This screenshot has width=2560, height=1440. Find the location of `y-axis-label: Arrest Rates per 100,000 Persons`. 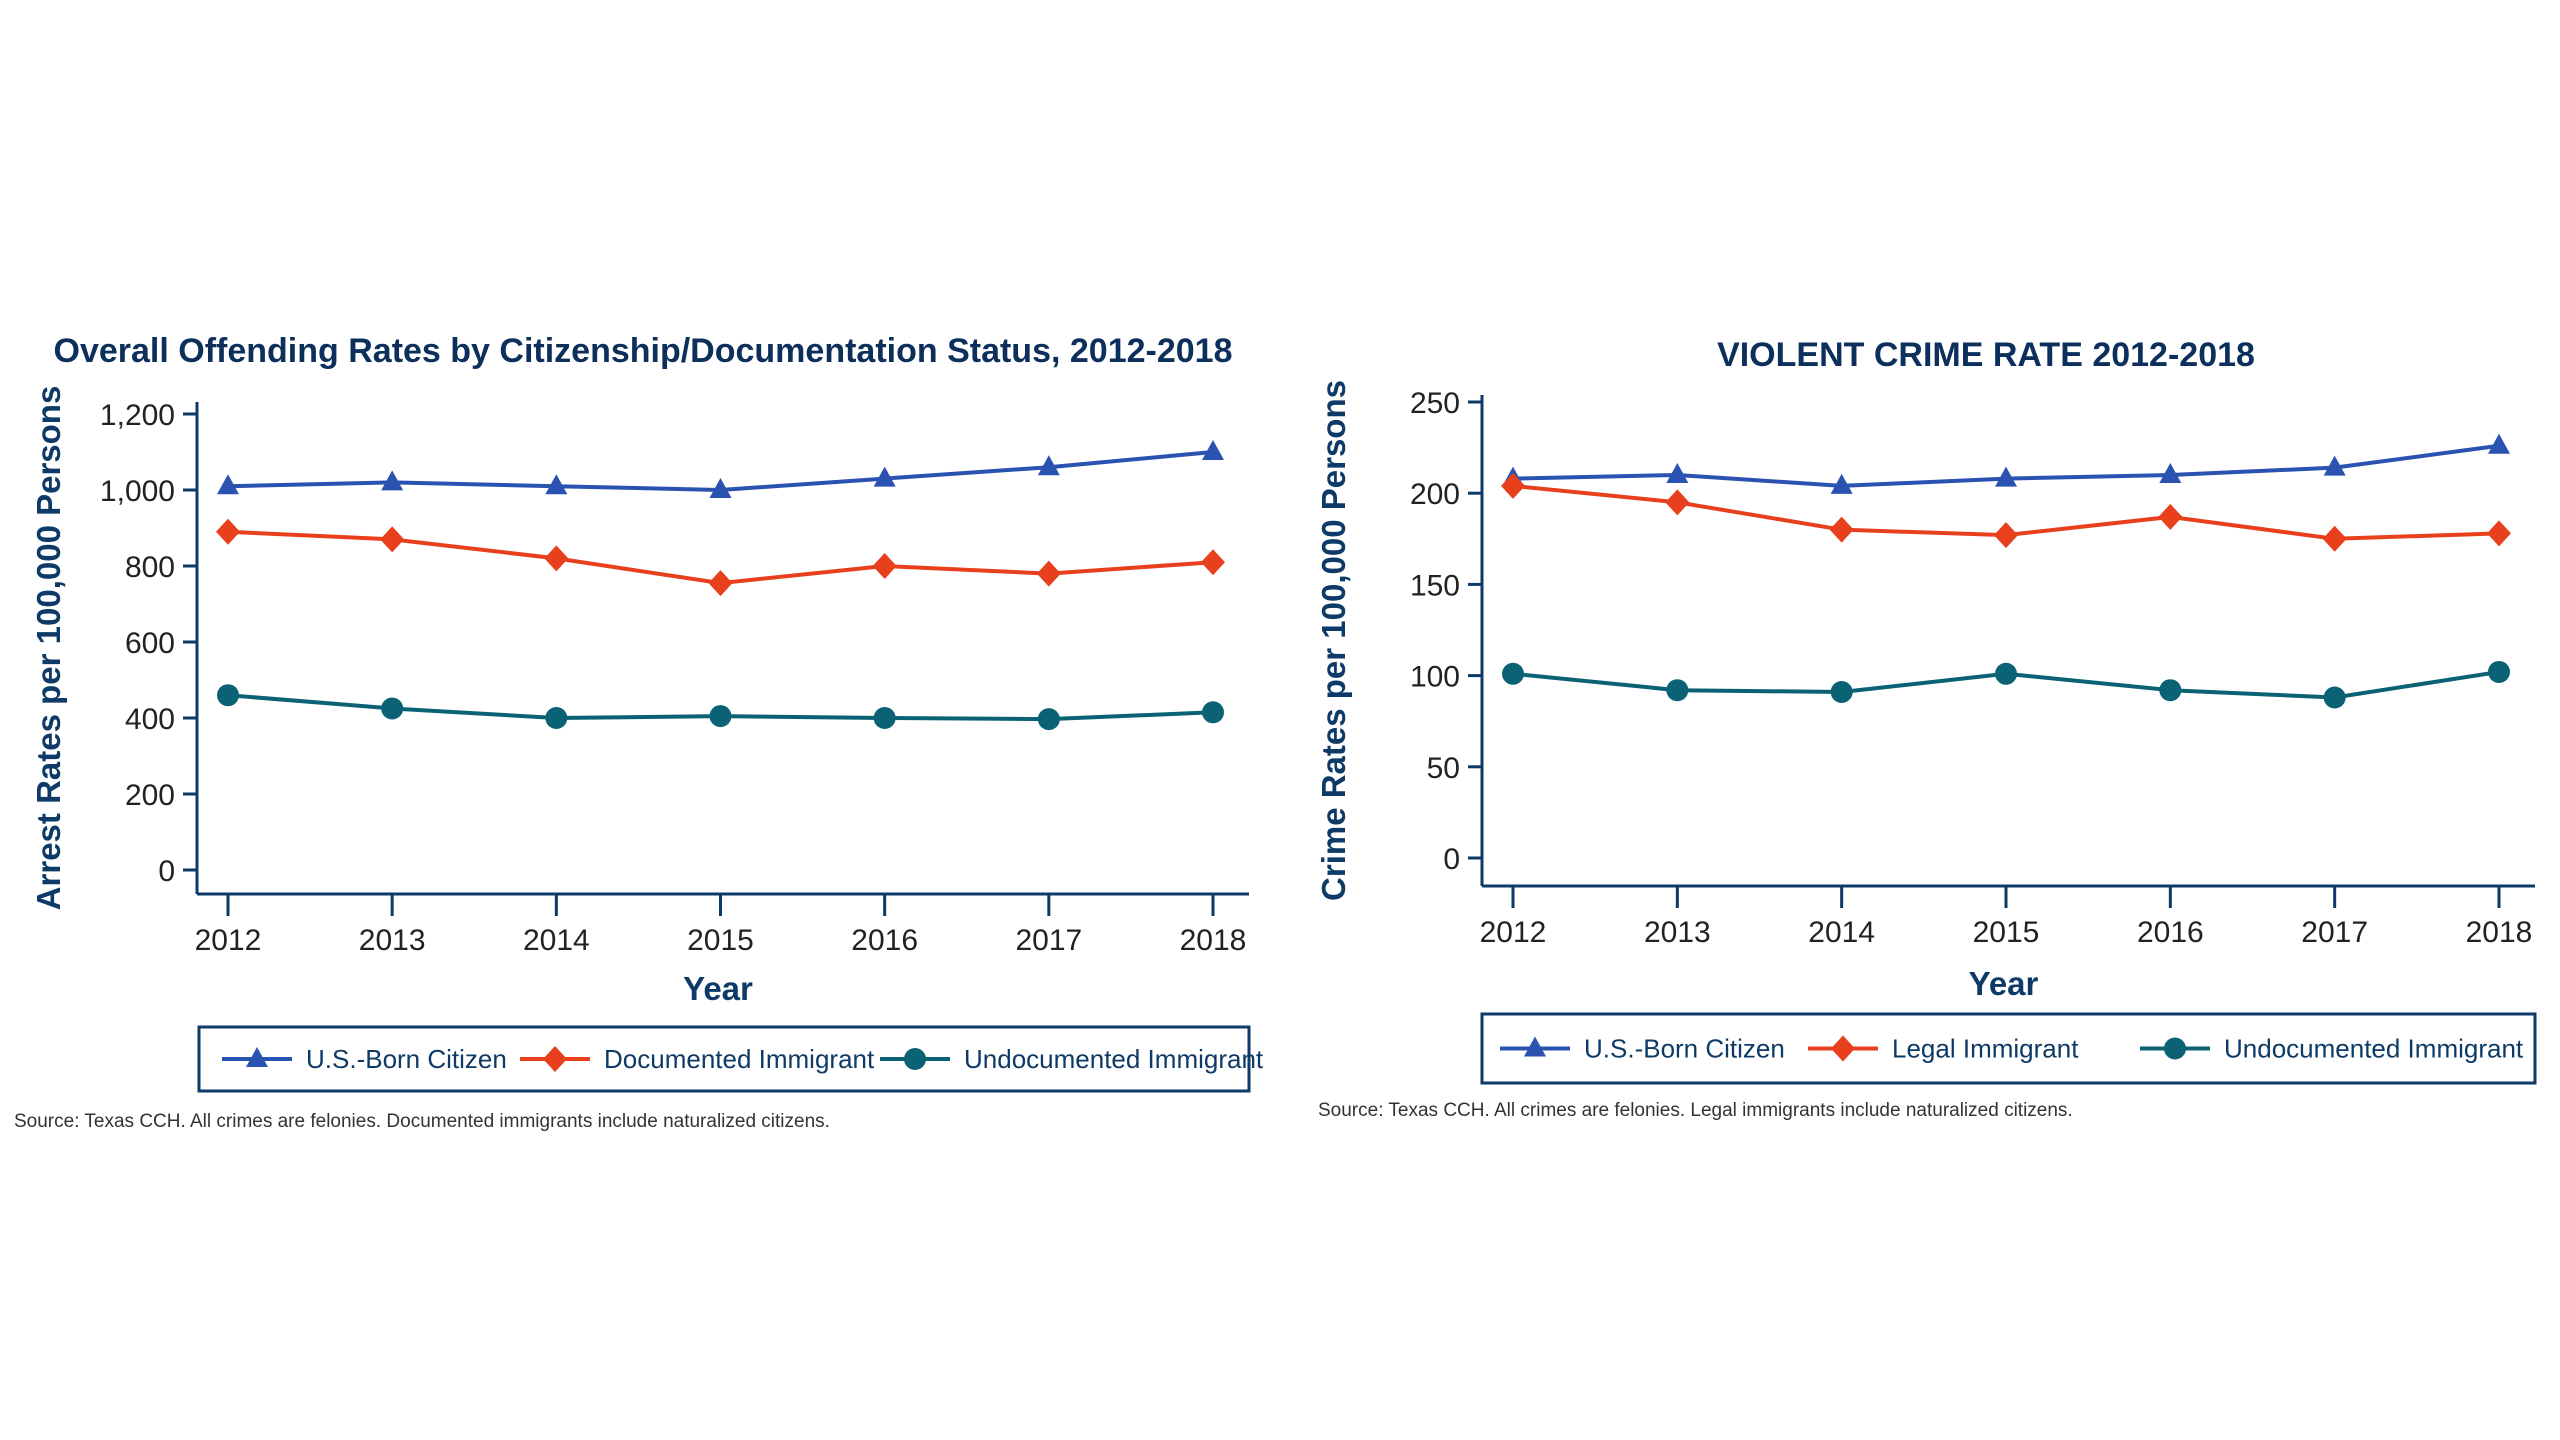

y-axis-label: Arrest Rates per 100,000 Persons is located at coordinates (48, 648).